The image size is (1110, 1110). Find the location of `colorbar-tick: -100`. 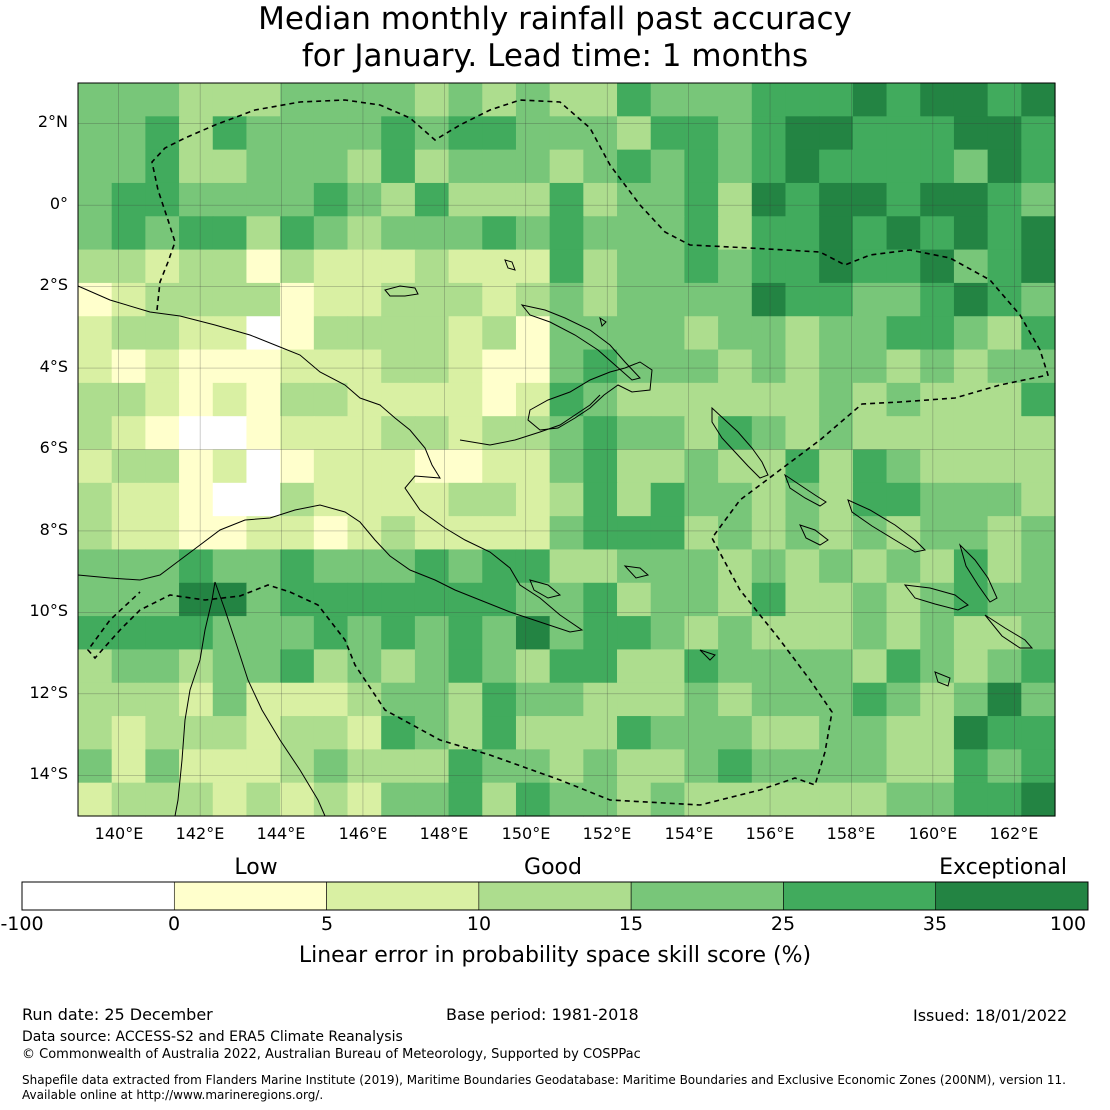

colorbar-tick: -100 is located at coordinates (22, 924).